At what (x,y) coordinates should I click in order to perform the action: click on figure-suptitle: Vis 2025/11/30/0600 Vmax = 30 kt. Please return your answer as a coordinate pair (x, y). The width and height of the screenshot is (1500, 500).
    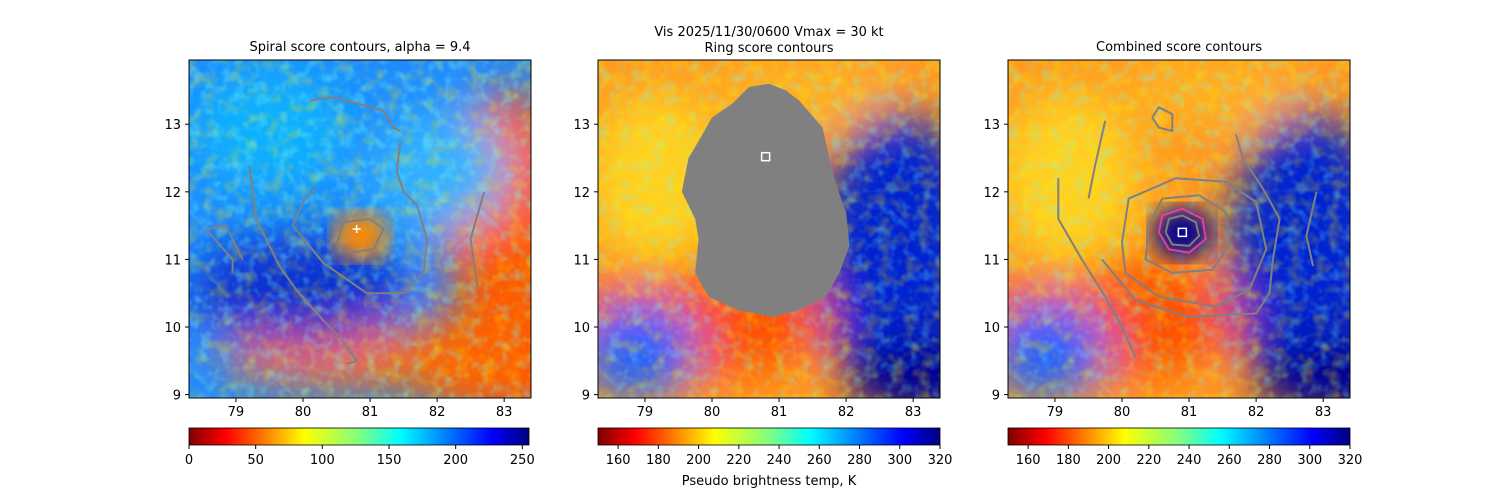
    Looking at the image, I should click on (768, 32).